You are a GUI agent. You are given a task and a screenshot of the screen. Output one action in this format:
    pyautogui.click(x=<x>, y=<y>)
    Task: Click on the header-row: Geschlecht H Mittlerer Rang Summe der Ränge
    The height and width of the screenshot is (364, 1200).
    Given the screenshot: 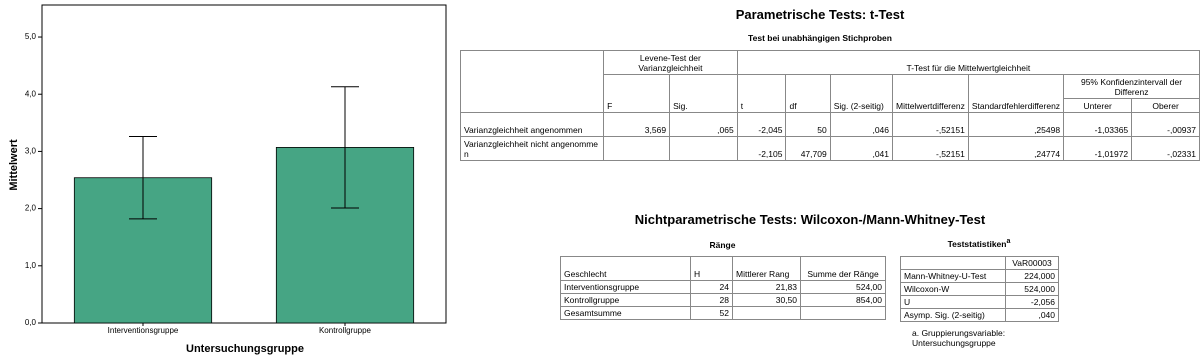 What is the action you would take?
    pyautogui.click(x=723, y=268)
    